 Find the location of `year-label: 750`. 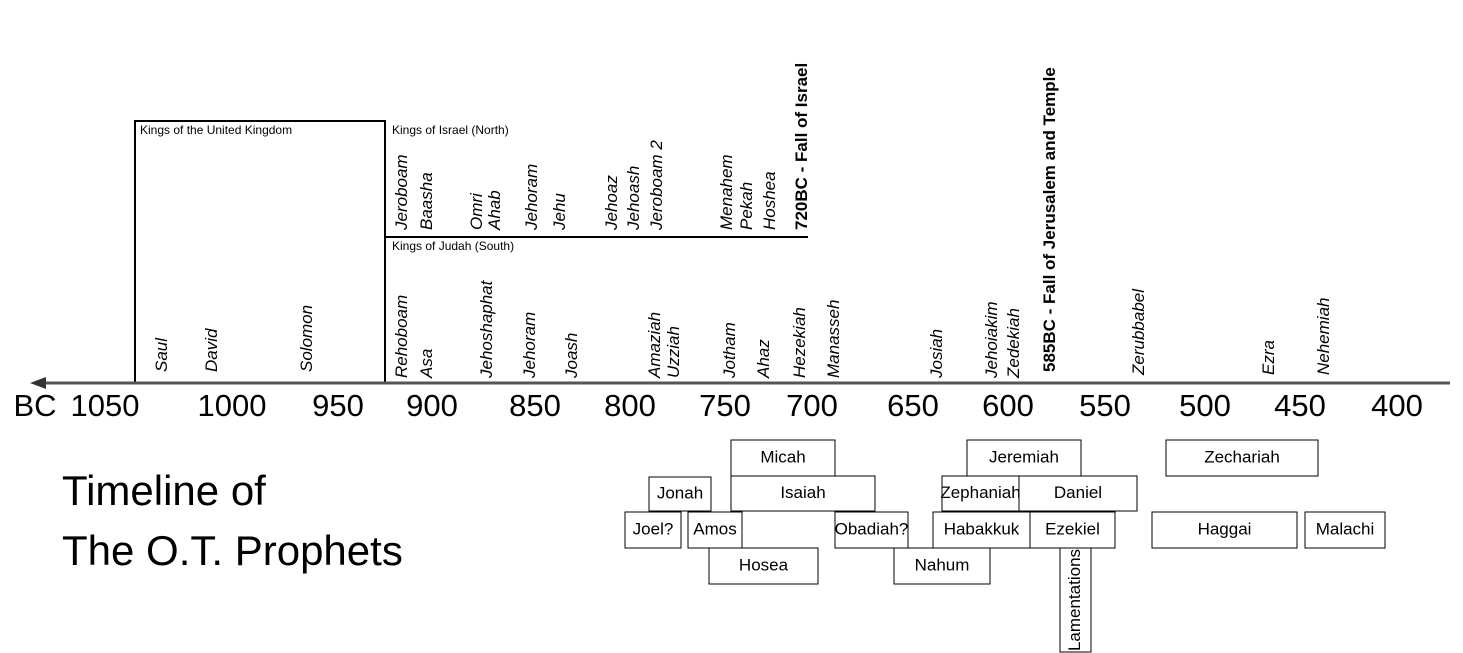

year-label: 750 is located at coordinates (725, 405).